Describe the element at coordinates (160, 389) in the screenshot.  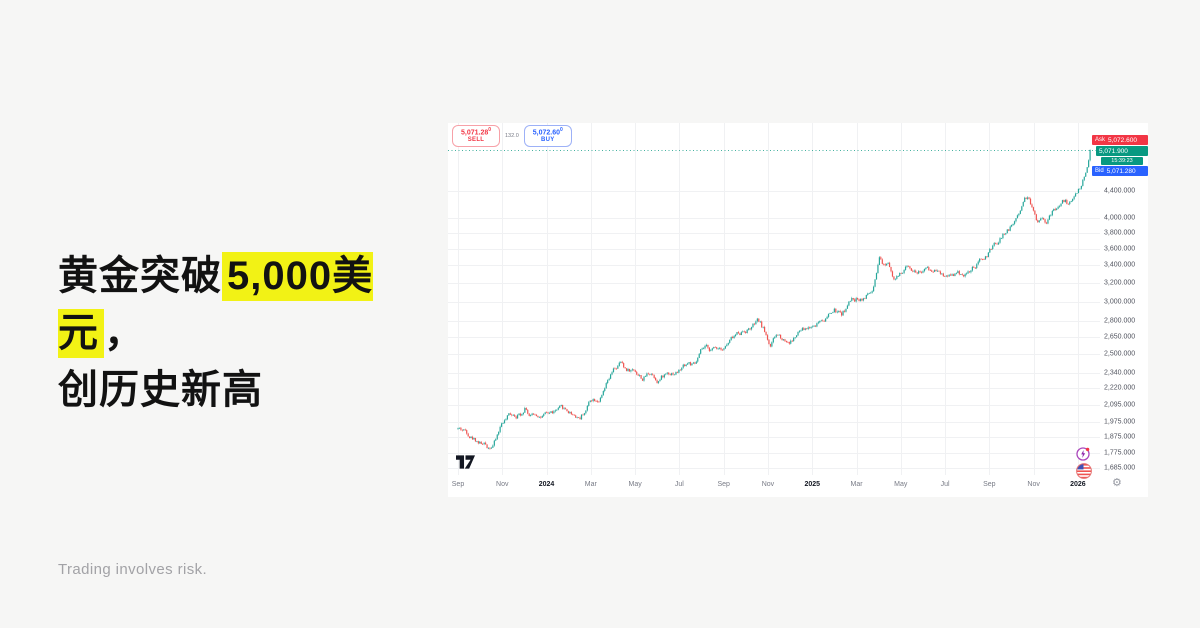
I see `headline-line2: 创历史新高` at that location.